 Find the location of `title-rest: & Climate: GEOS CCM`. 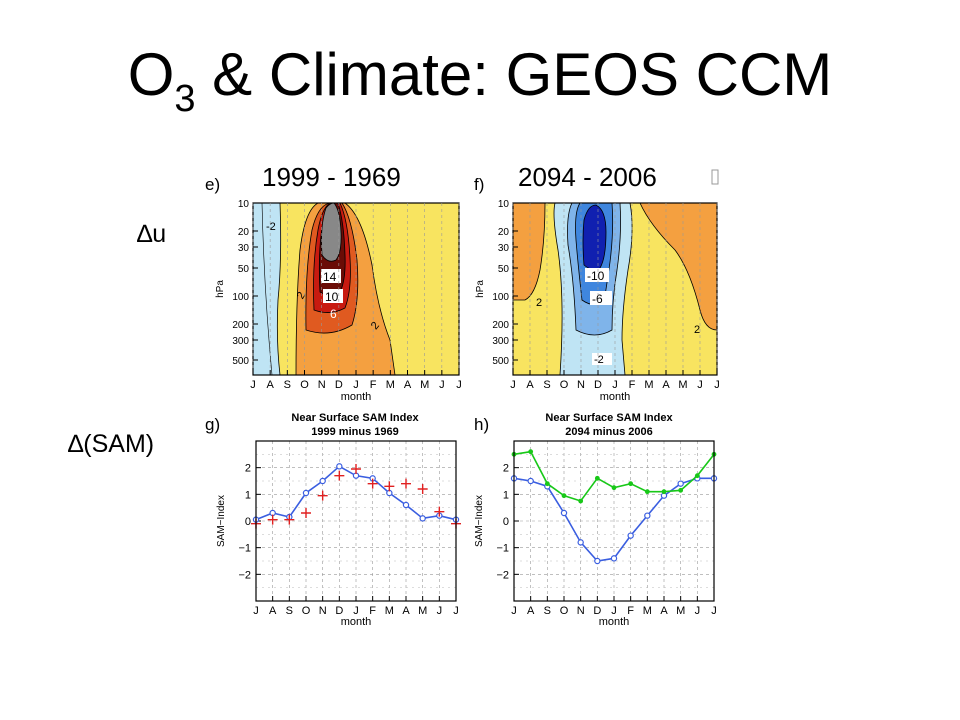

title-rest: & Climate: GEOS CCM is located at coordinates (514, 74).